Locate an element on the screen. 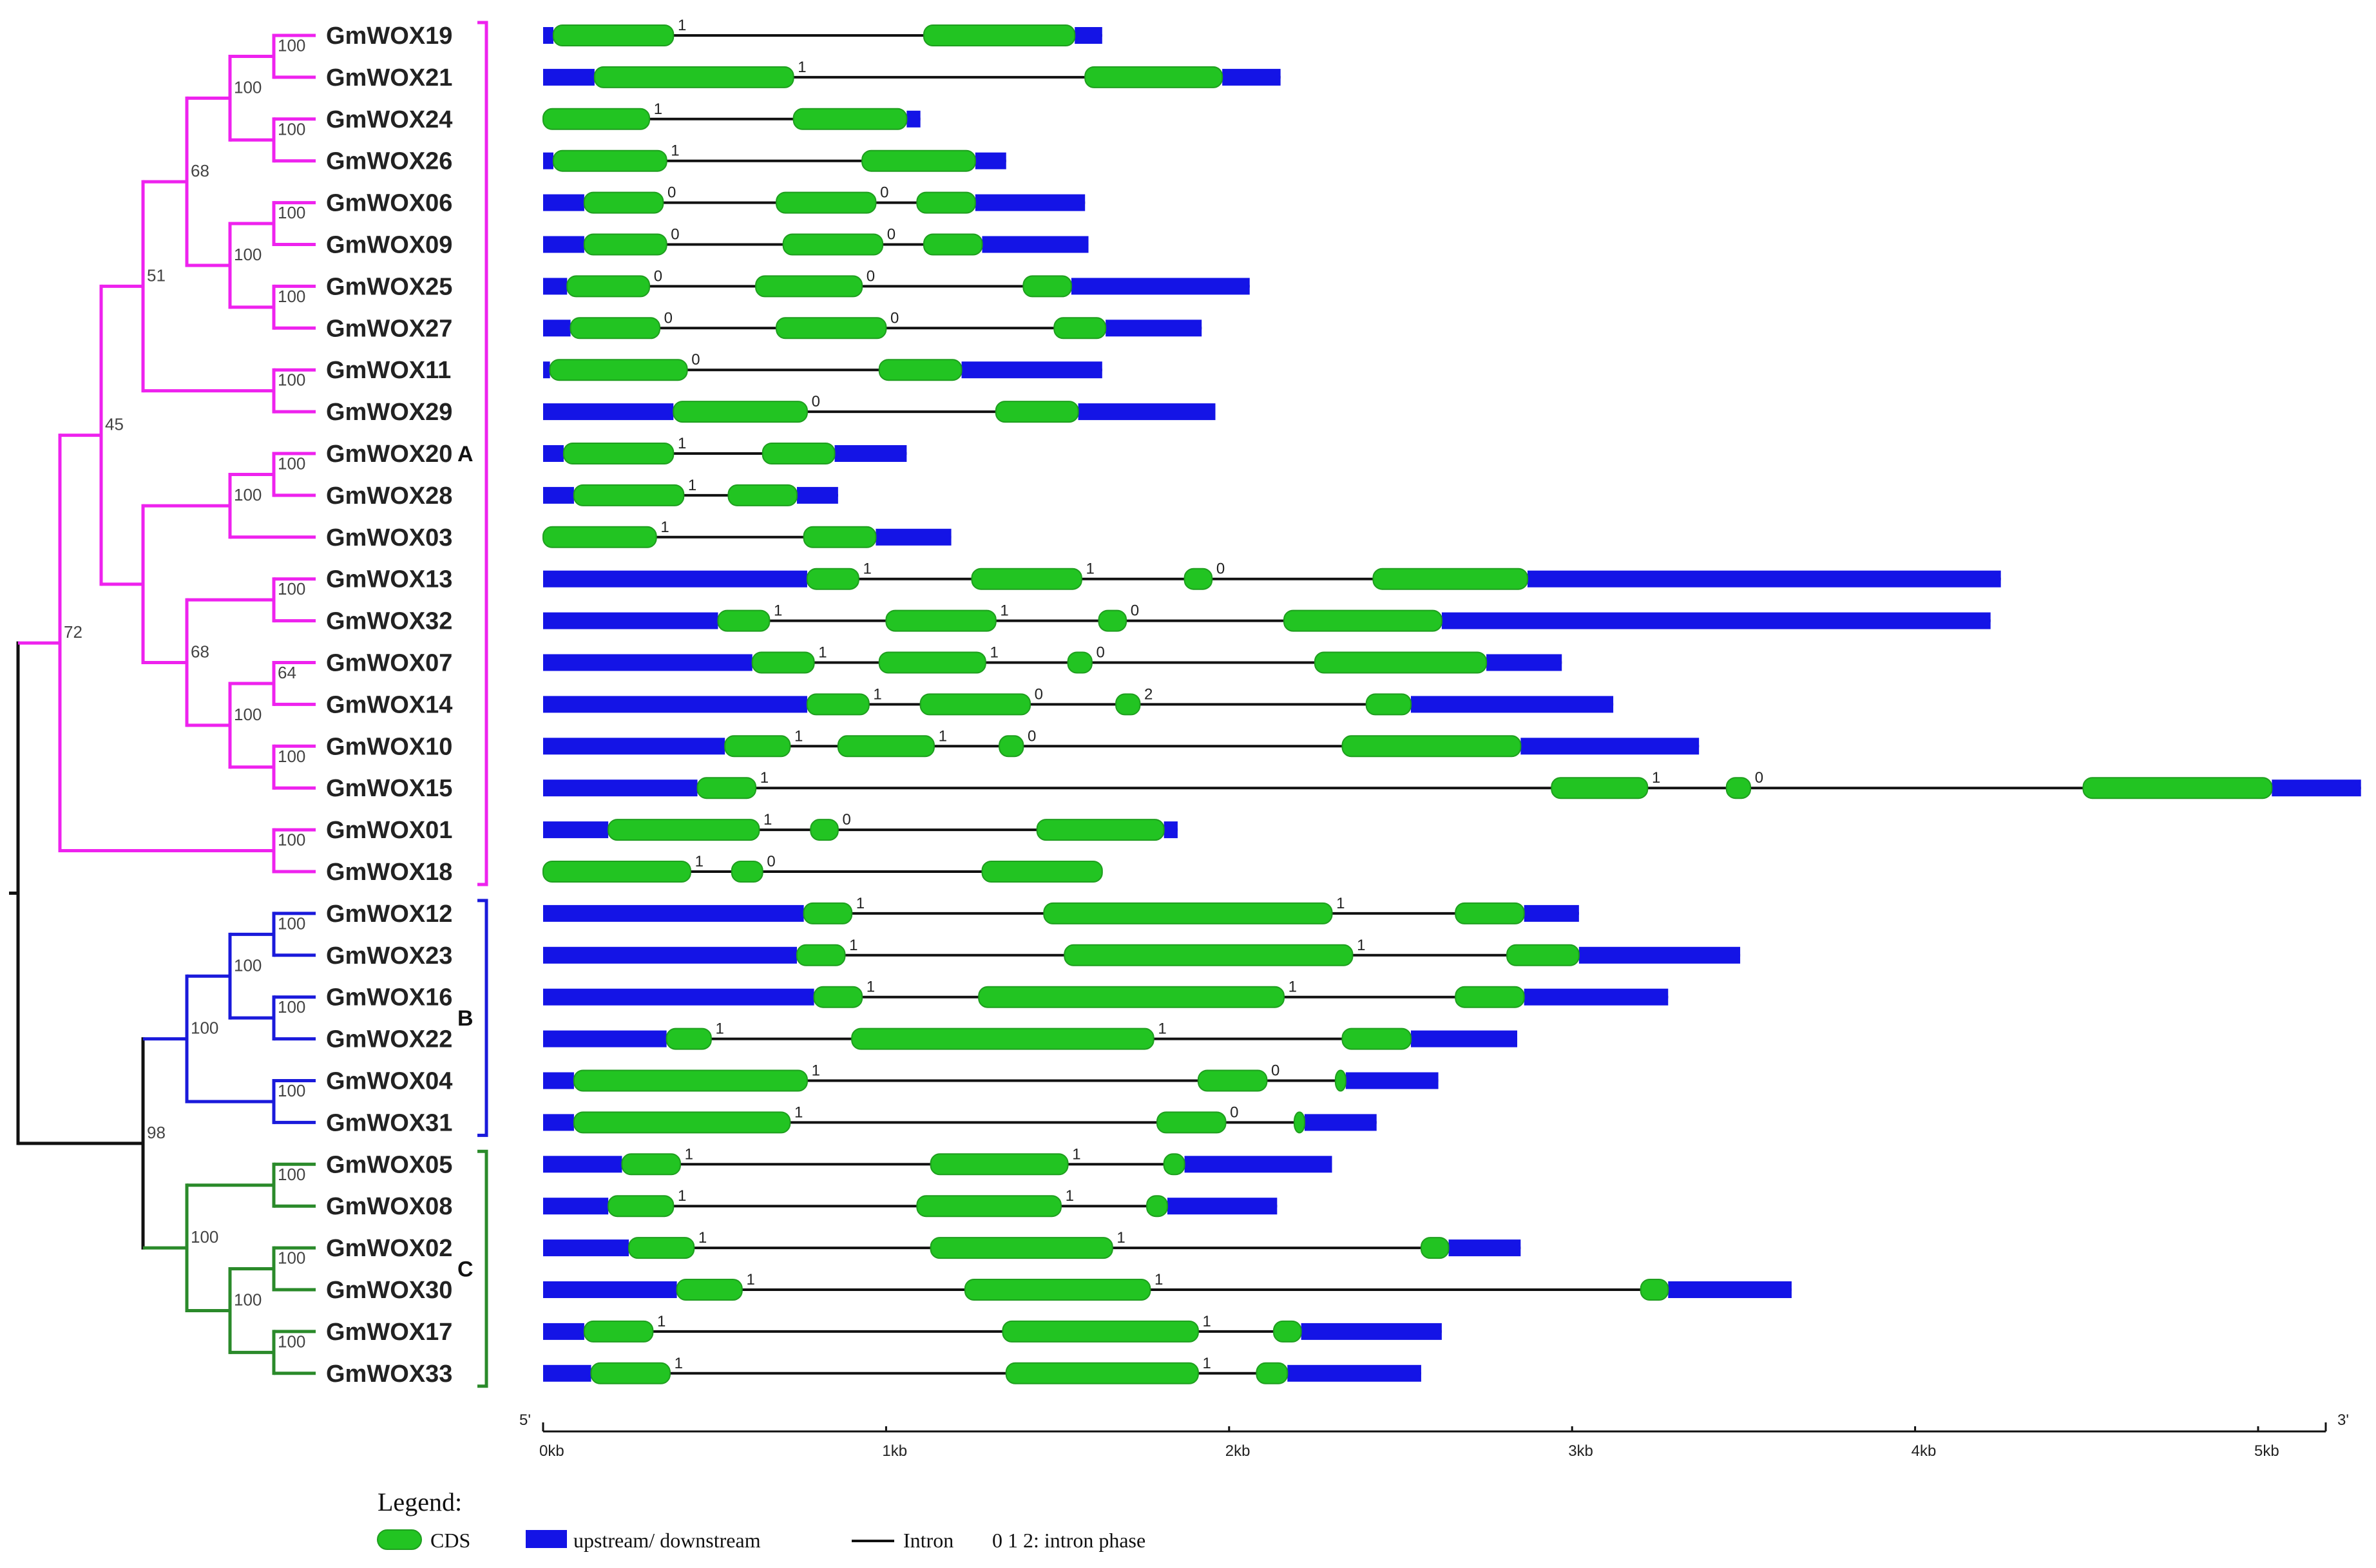  bootstrap-value: 72 is located at coordinates (73, 632).